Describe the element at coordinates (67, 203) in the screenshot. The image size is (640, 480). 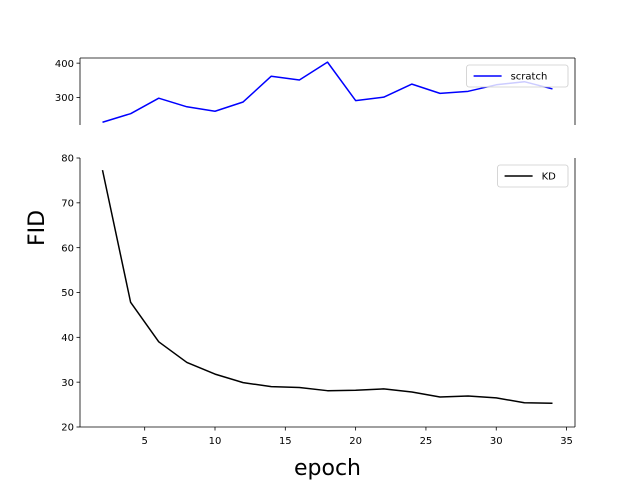
I see `y-tick-label: 70` at that location.